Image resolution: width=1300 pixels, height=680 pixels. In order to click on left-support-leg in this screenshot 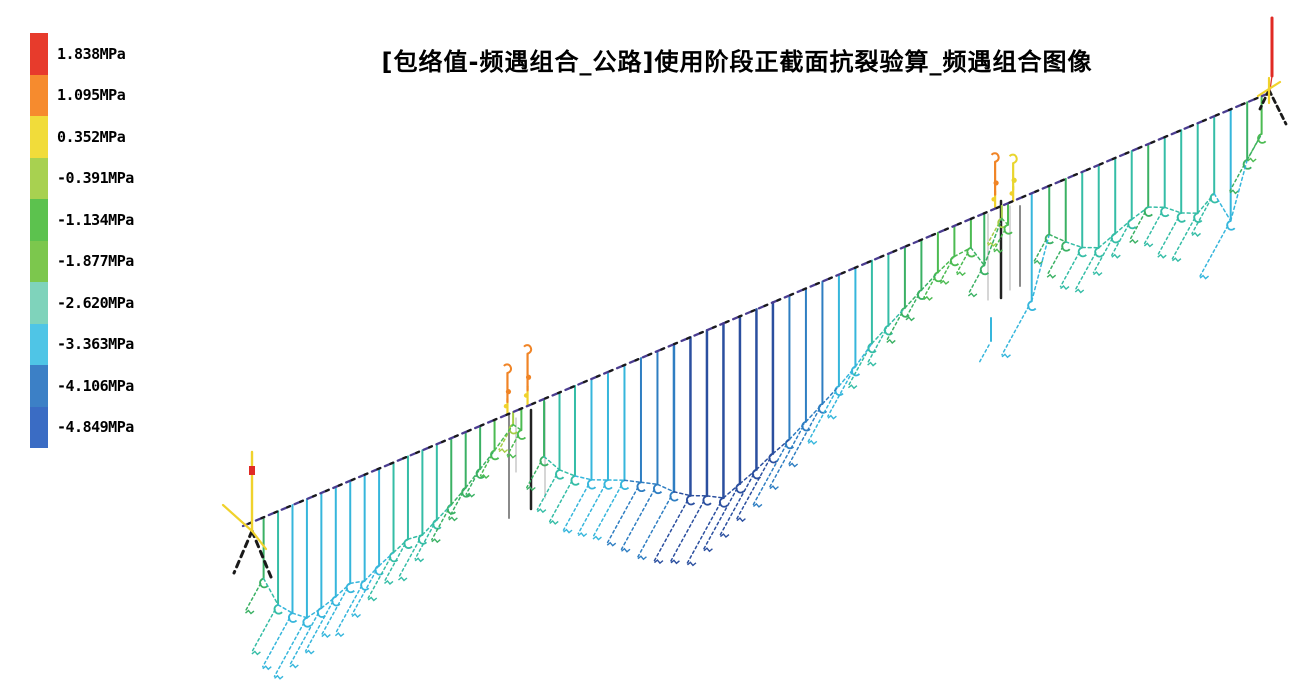, I will do `click(261, 554)`.